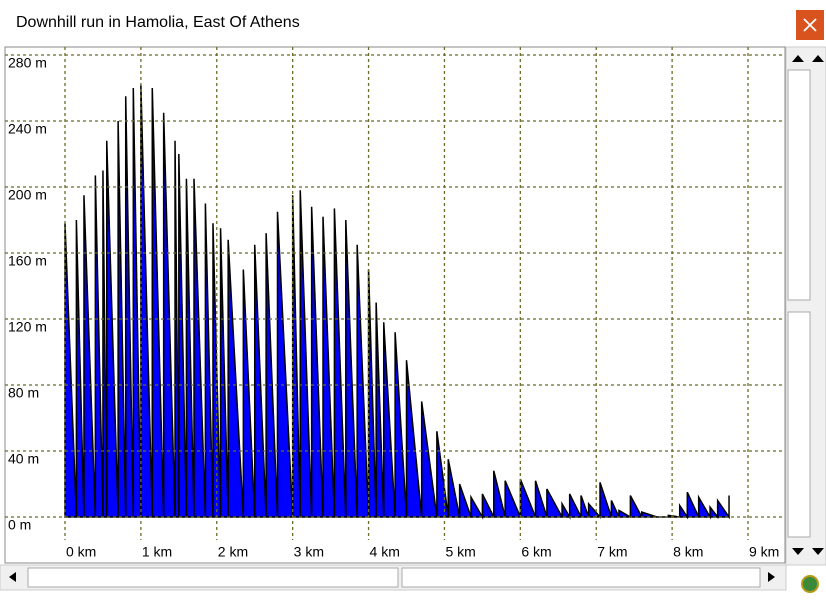  What do you see at coordinates (309, 552) in the screenshot?
I see `x-tick-label: 3 km` at bounding box center [309, 552].